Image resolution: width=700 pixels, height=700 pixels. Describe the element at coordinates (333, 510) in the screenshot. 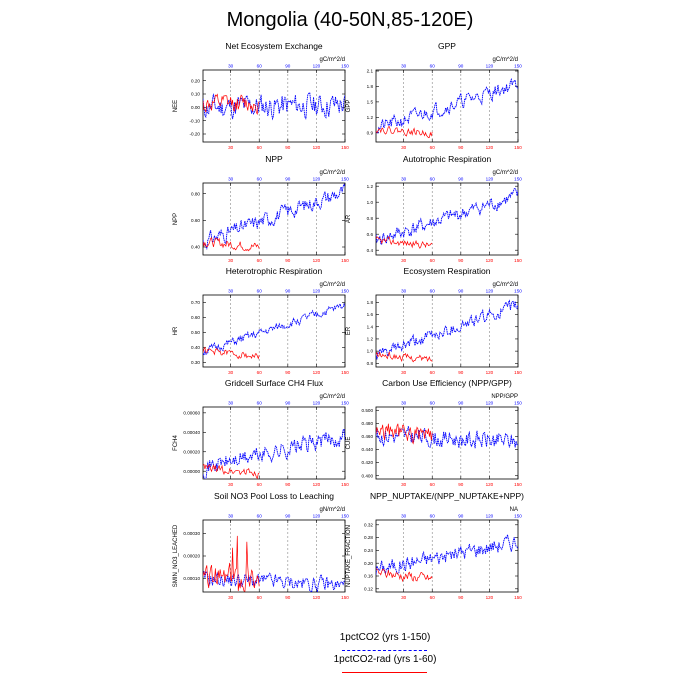

I see `panel-units: gN/m^2/d` at that location.